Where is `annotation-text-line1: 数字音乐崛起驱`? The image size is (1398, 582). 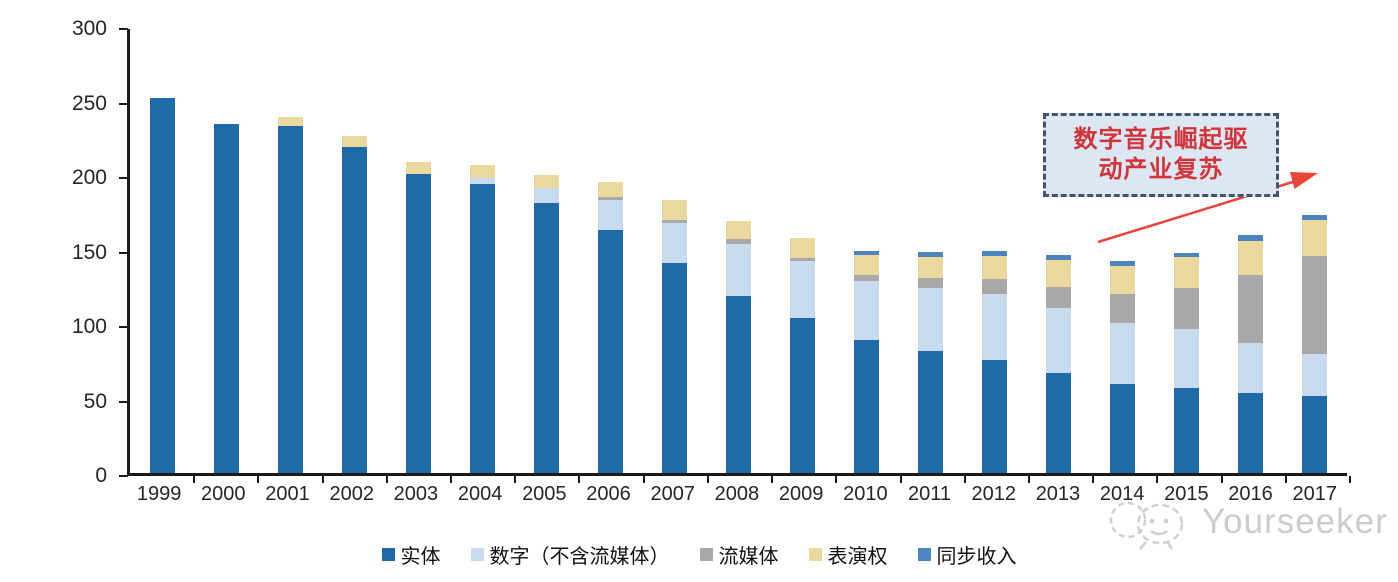
annotation-text-line1: 数字音乐崛起驱 is located at coordinates (1161, 140).